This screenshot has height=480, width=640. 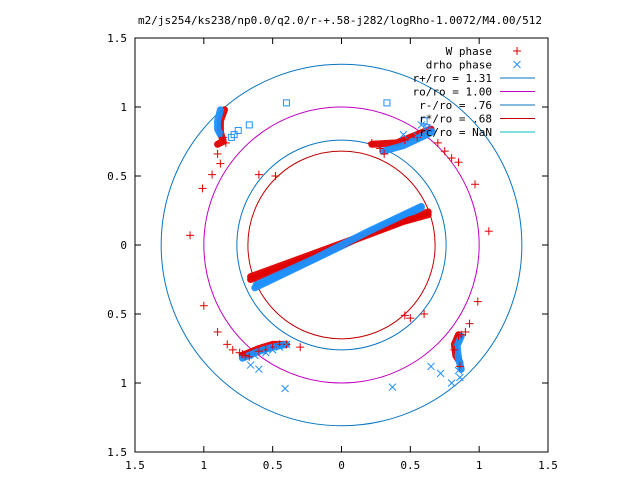 What do you see at coordinates (452, 92) in the screenshot?
I see `legend-label: ro/ro = 1.00` at bounding box center [452, 92].